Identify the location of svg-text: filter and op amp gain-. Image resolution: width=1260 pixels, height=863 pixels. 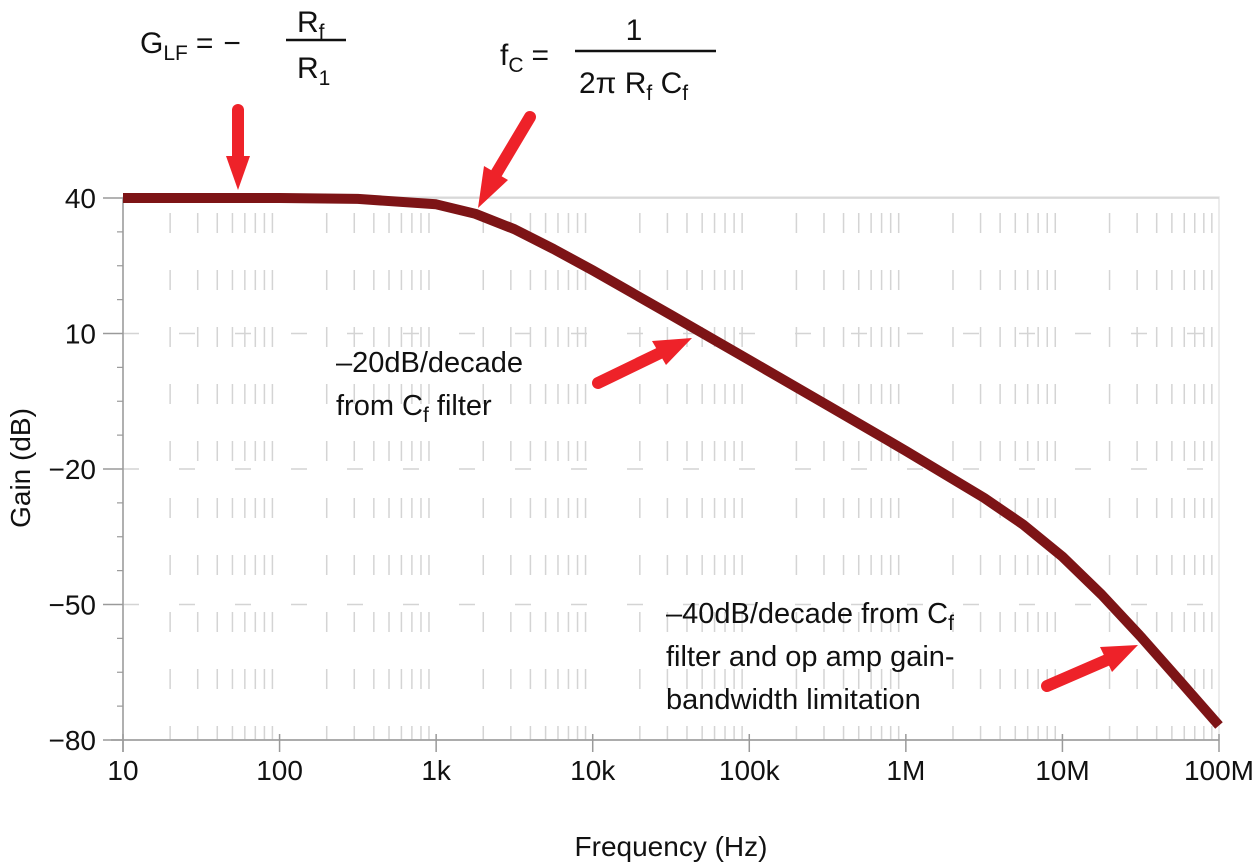
(810, 657).